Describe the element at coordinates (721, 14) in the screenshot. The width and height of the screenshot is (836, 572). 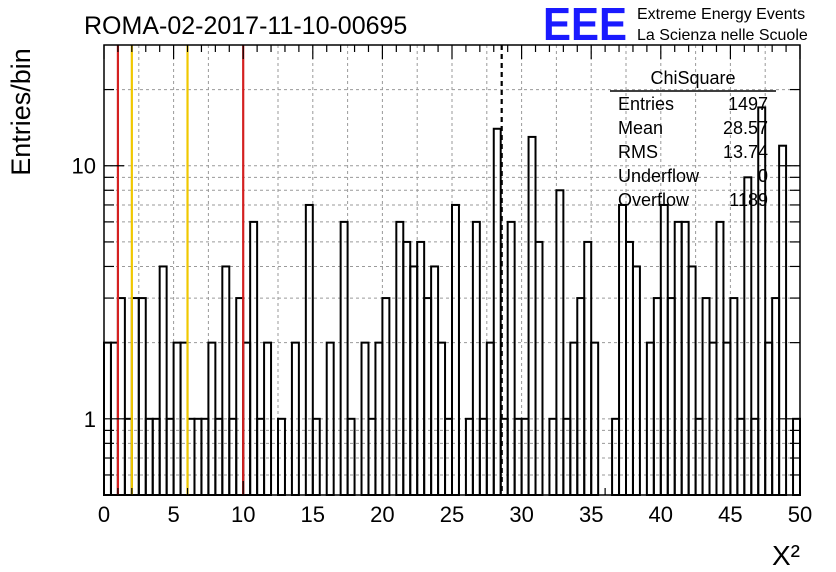
I see `logo-line-1: Extreme Energy Events` at that location.